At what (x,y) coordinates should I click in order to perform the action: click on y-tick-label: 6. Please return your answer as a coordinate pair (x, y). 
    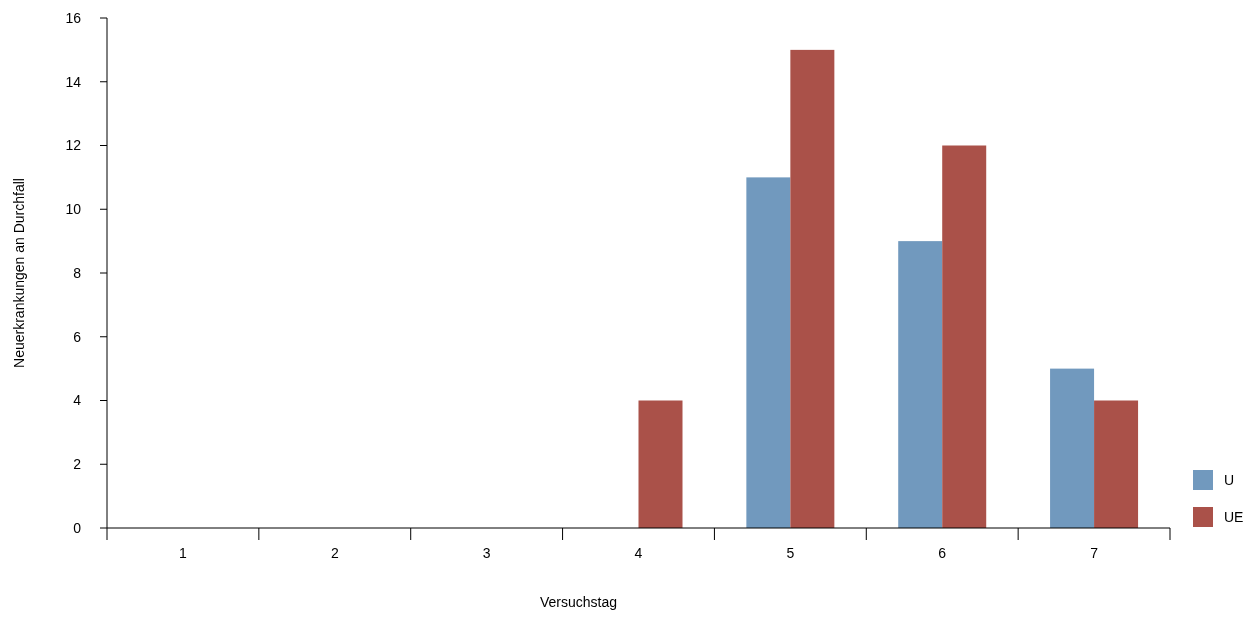
    Looking at the image, I should click on (77, 336).